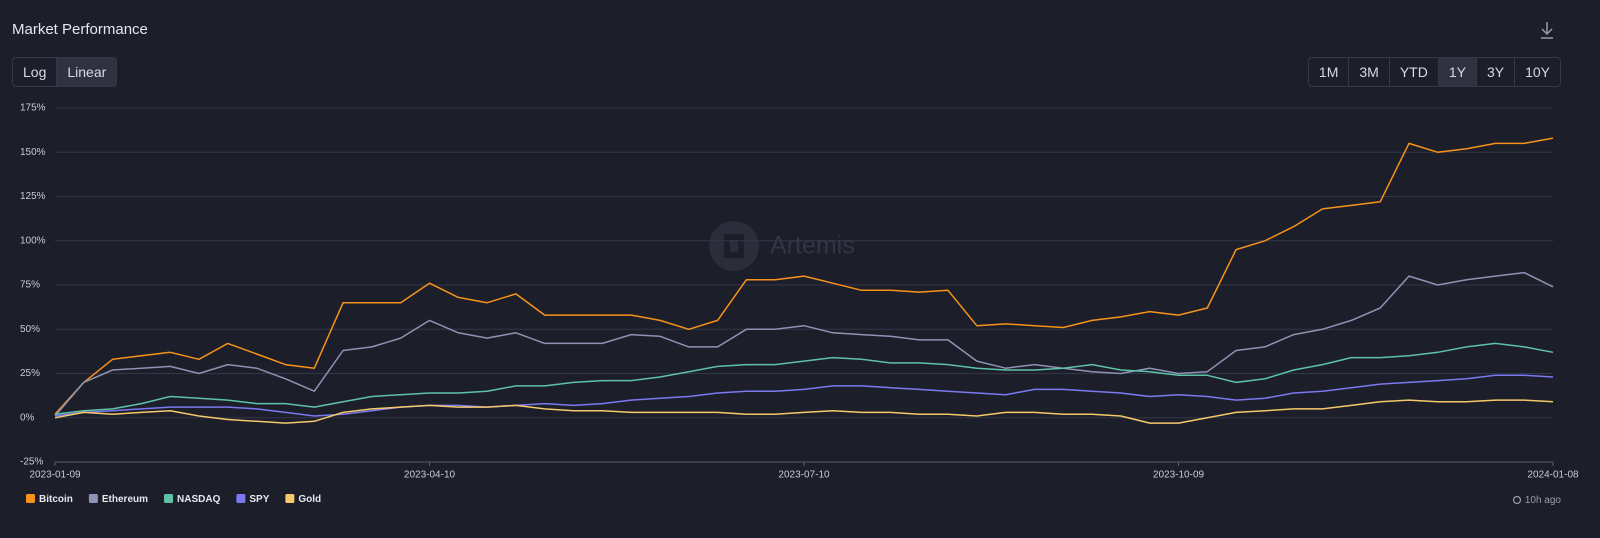  I want to click on y-tick-label: 25%, so click(30, 373).